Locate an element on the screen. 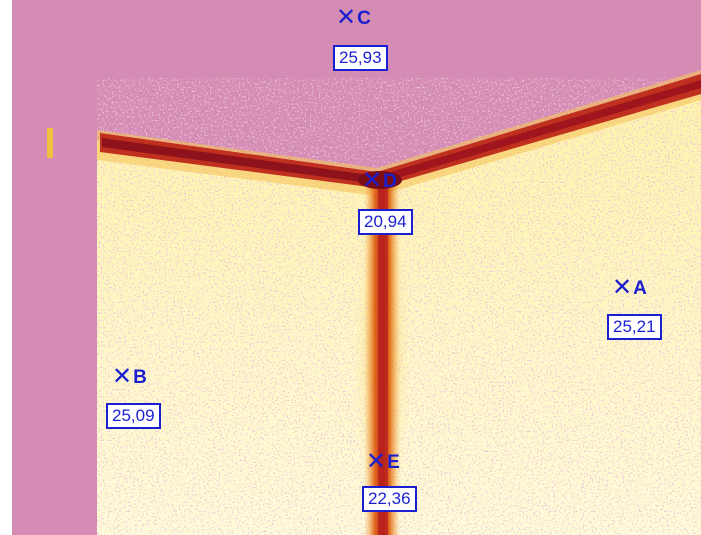 This screenshot has height=535, width=701. point-label-c: C is located at coordinates (364, 18).